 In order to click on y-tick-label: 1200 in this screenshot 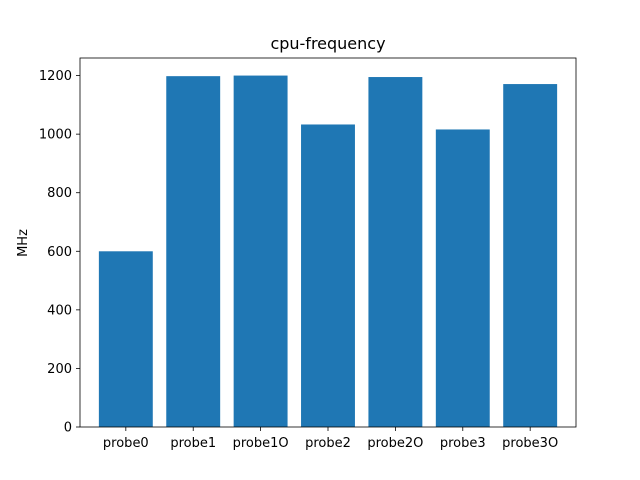, I will do `click(55, 76)`.